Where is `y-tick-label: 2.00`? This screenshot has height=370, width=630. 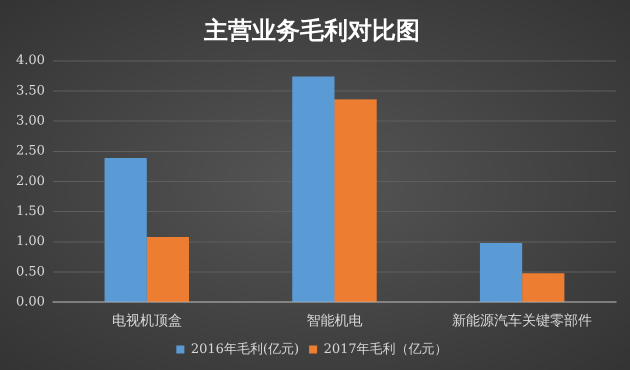
y-tick-label: 2.00 is located at coordinates (30, 181).